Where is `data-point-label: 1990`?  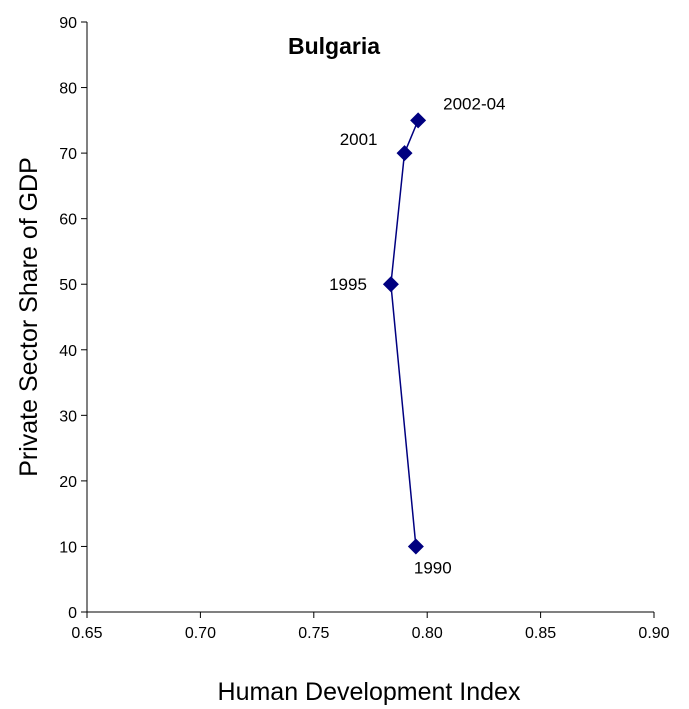
data-point-label: 1990 is located at coordinates (433, 567).